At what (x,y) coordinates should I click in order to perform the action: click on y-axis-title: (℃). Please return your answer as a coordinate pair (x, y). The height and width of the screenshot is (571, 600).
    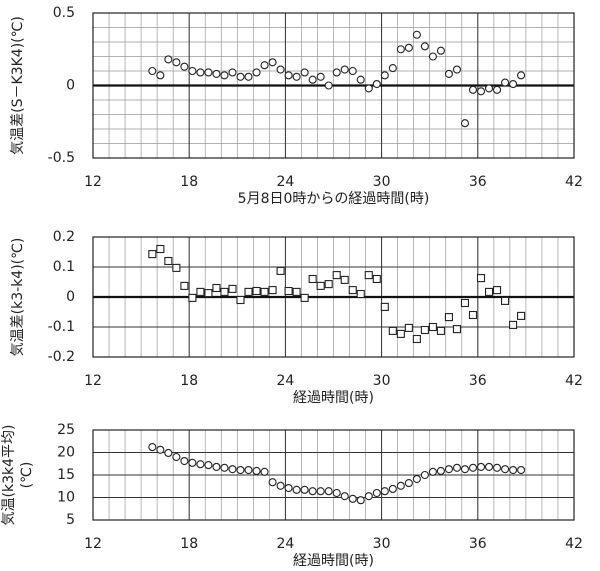
    Looking at the image, I should click on (27, 475).